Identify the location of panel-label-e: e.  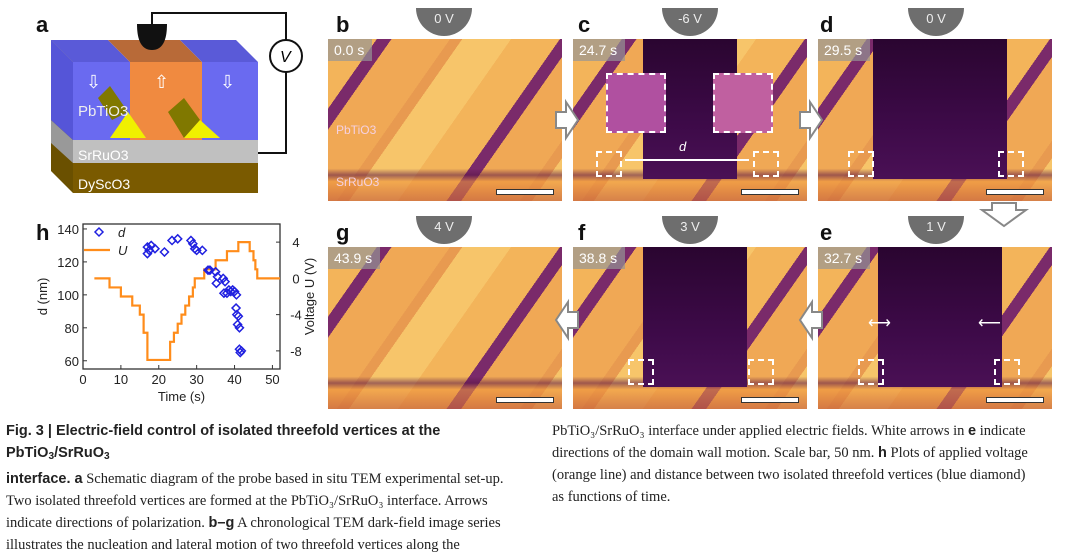
(826, 232).